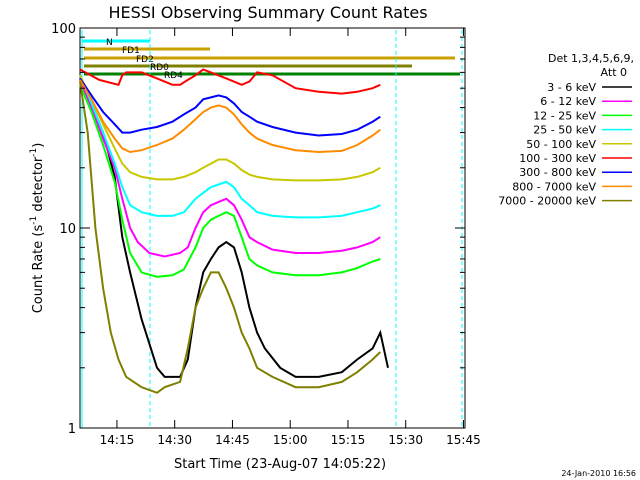 The height and width of the screenshot is (480, 640). What do you see at coordinates (34, 220) in the screenshot?
I see `y-axis-label-sup1: -1` at bounding box center [34, 220].